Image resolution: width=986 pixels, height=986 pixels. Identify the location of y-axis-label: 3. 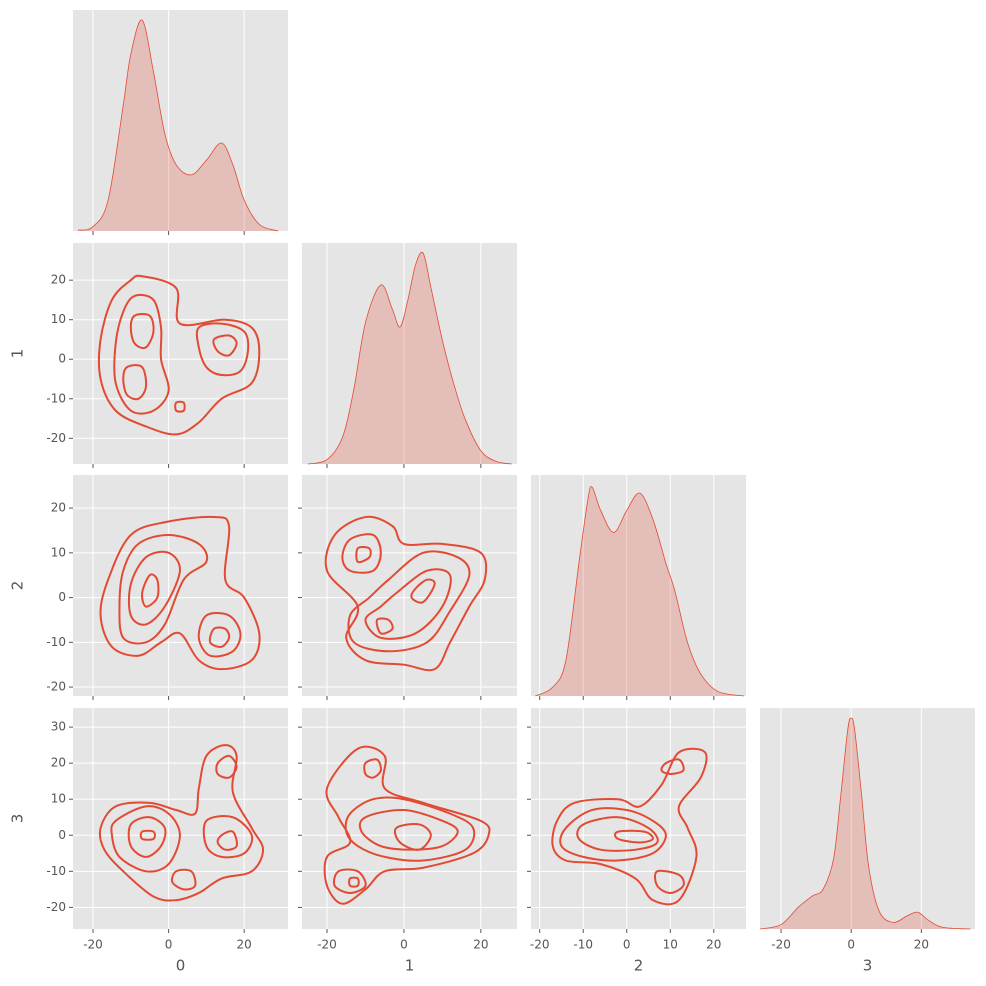
(18, 819).